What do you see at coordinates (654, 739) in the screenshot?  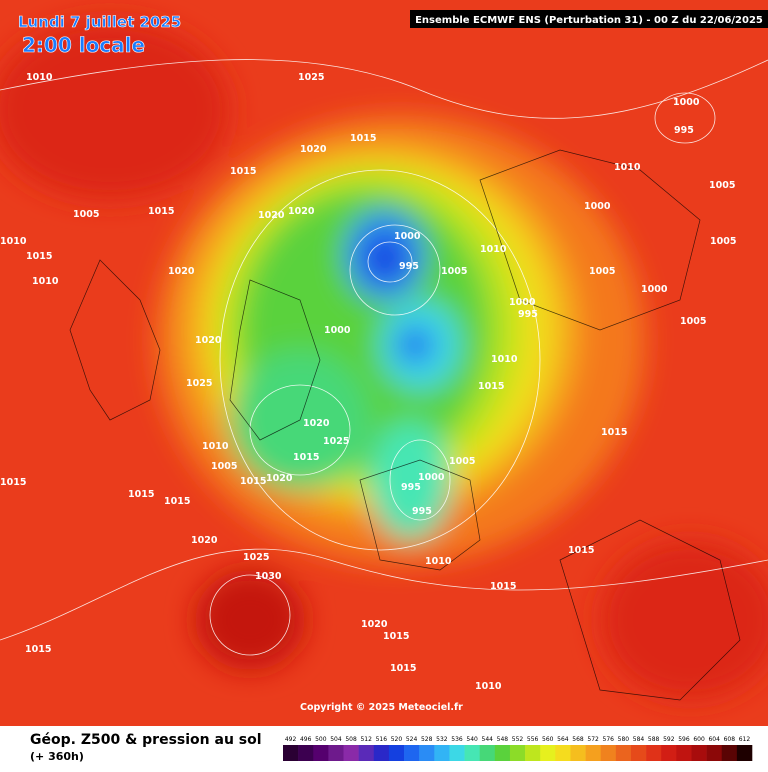 I see `colorbar-label: 588` at bounding box center [654, 739].